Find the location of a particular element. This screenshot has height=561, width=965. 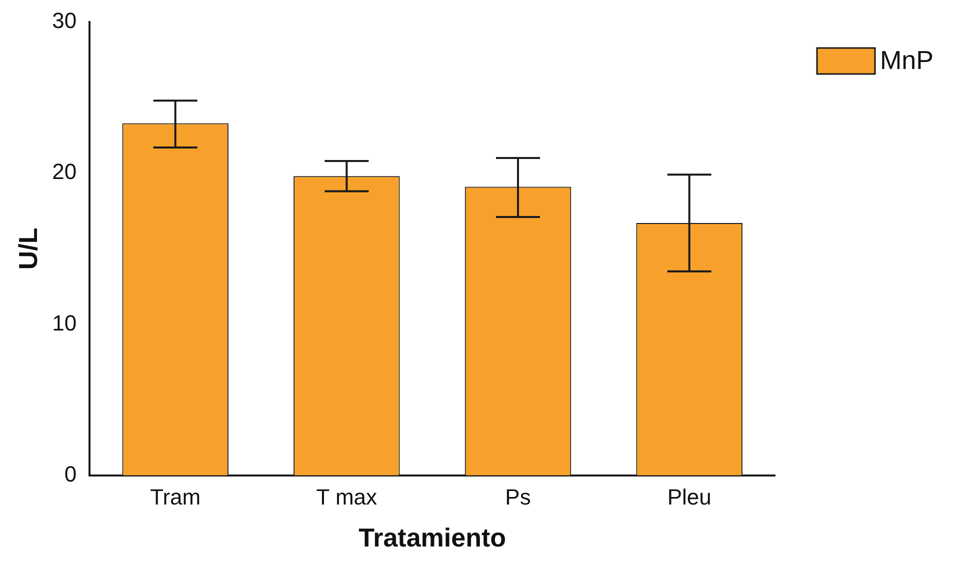

y-tick-label: 20 is located at coordinates (64, 171).